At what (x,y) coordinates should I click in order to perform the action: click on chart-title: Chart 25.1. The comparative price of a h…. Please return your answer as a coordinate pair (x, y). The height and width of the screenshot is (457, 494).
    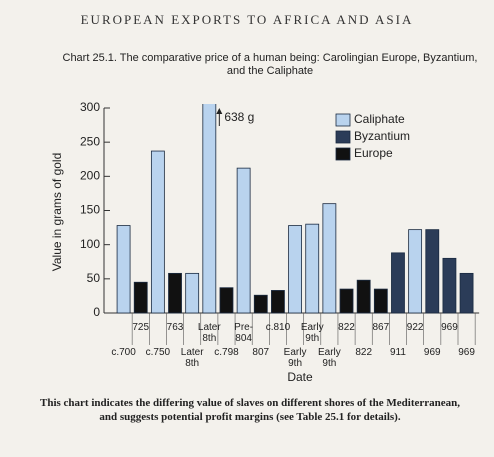
    Looking at the image, I should click on (270, 64).